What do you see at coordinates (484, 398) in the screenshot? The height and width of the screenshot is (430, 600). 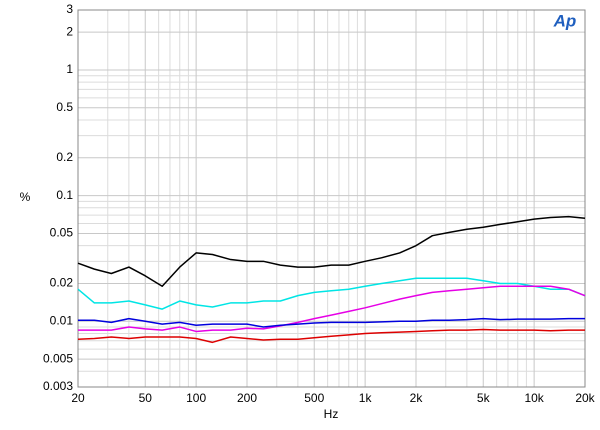 I see `x-tick-label: 5k` at bounding box center [484, 398].